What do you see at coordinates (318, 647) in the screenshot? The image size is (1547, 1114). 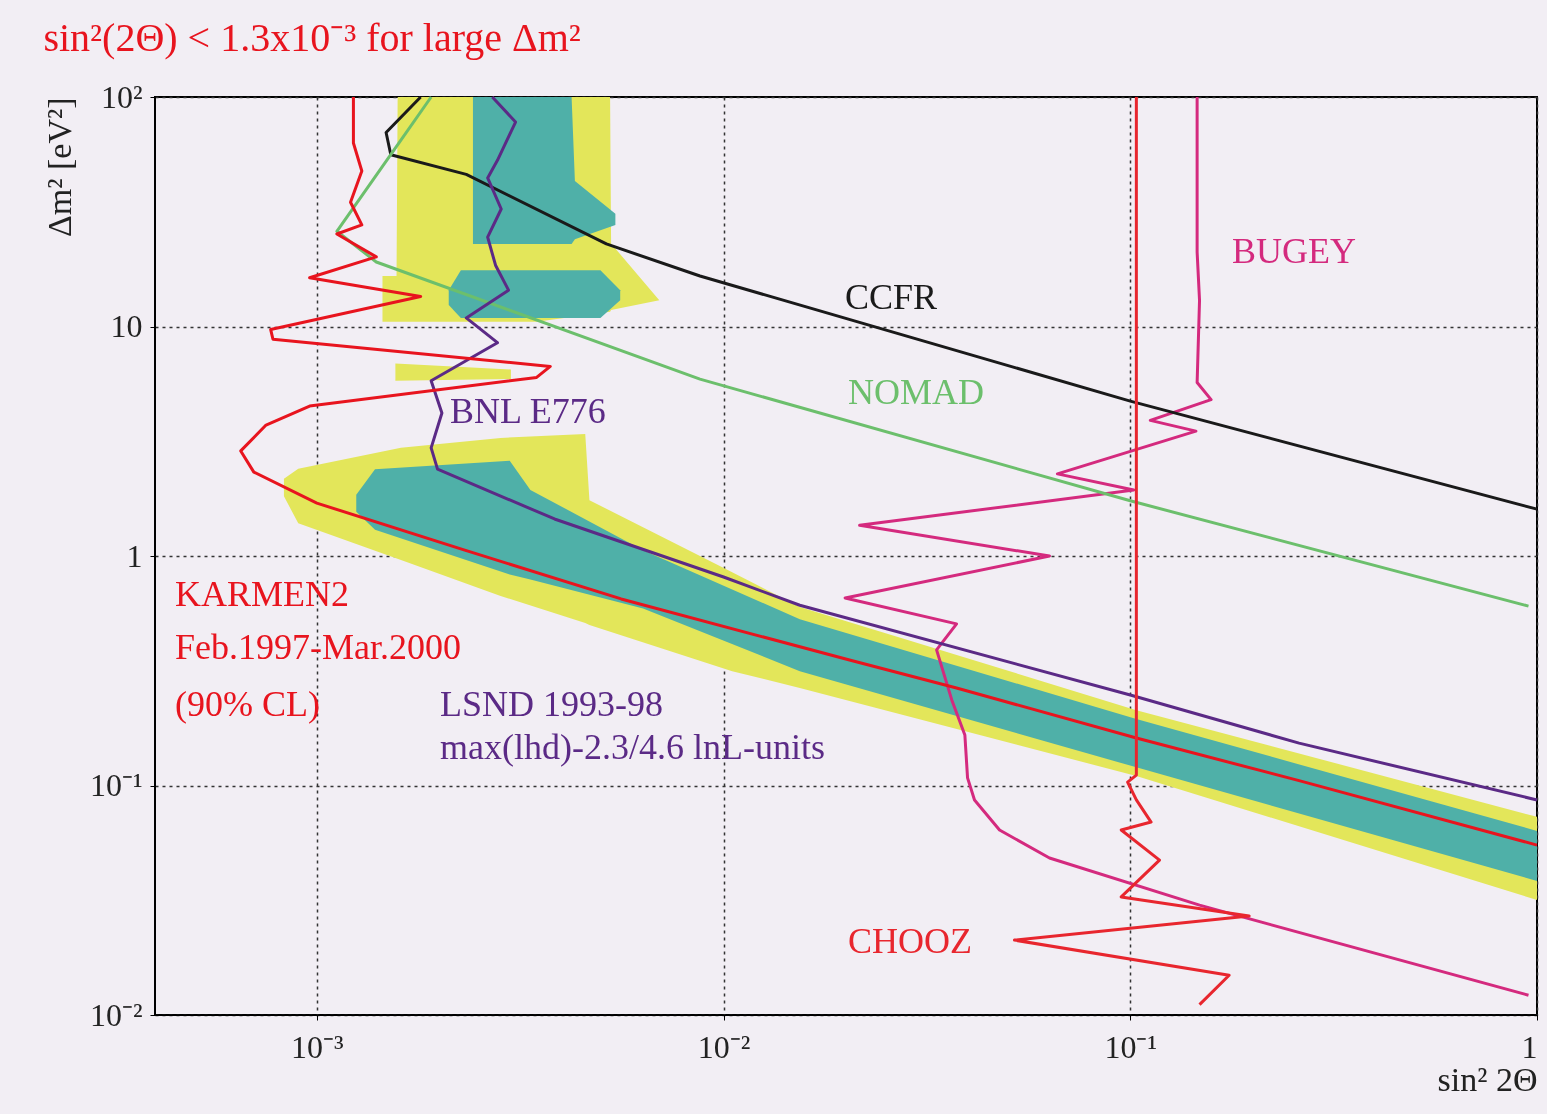 I see `annotation: Feb.1997-Mar.2000` at bounding box center [318, 647].